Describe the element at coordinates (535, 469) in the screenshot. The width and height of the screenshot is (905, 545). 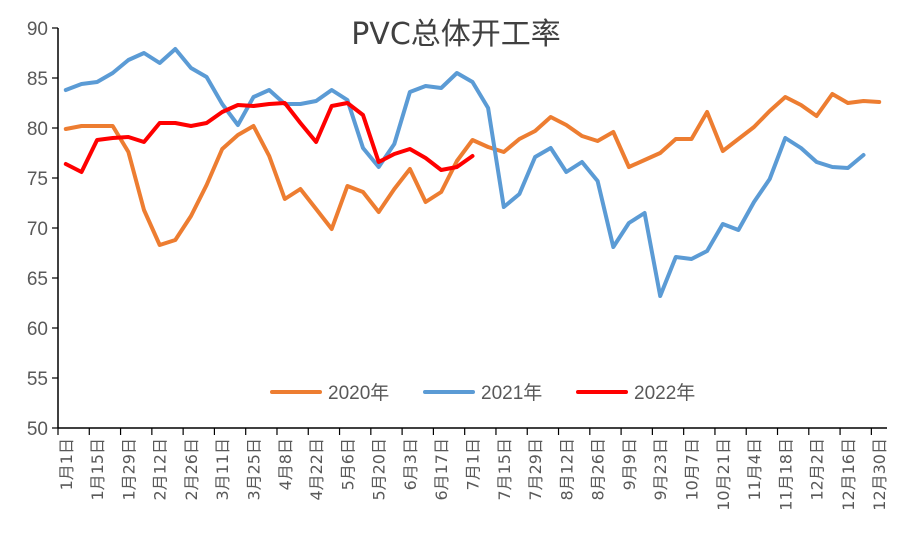
I see `x-tick-label: 7月29日` at that location.